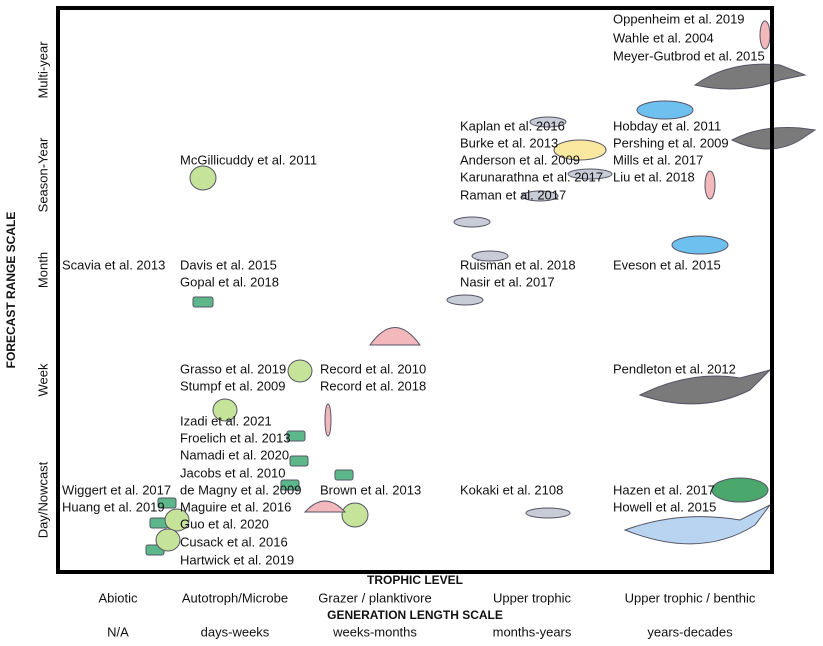 The height and width of the screenshot is (646, 823). What do you see at coordinates (664, 489) in the screenshot?
I see `citation: Hazen et al. 2017` at bounding box center [664, 489].